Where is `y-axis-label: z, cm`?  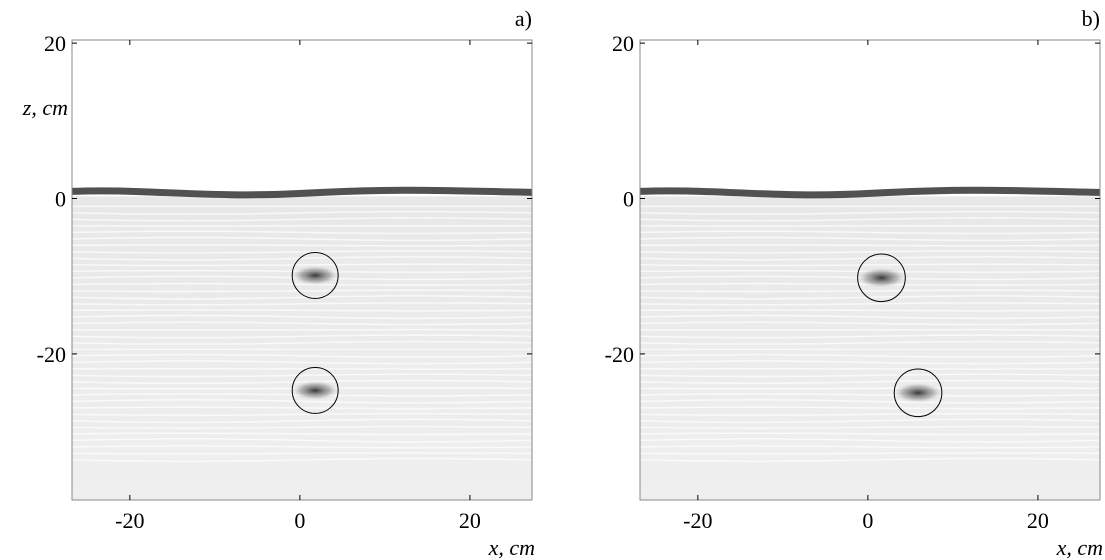 y-axis-label: z, cm is located at coordinates (45, 107).